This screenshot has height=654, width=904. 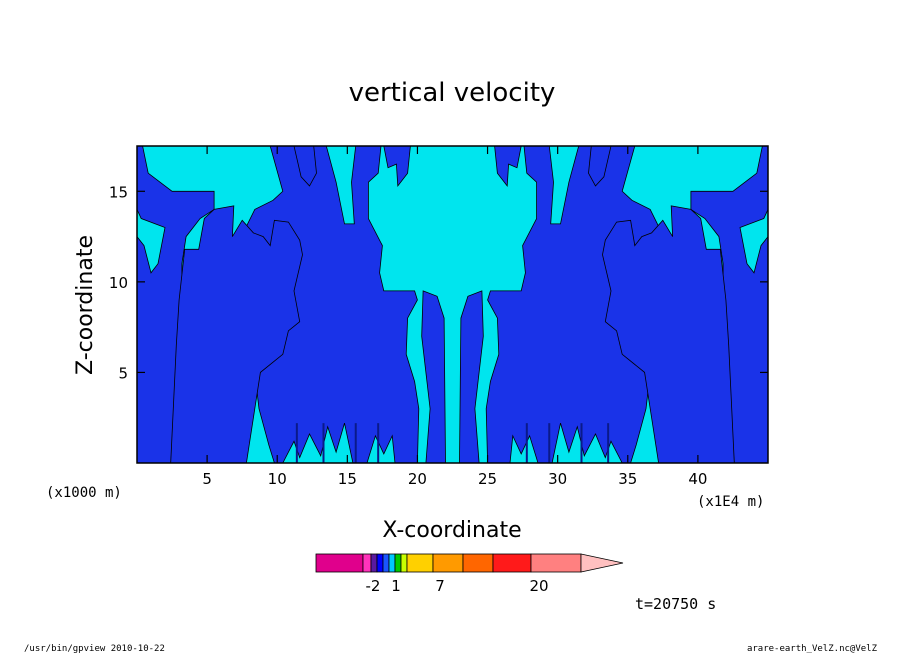 I want to click on colorbar, so click(x=469, y=563).